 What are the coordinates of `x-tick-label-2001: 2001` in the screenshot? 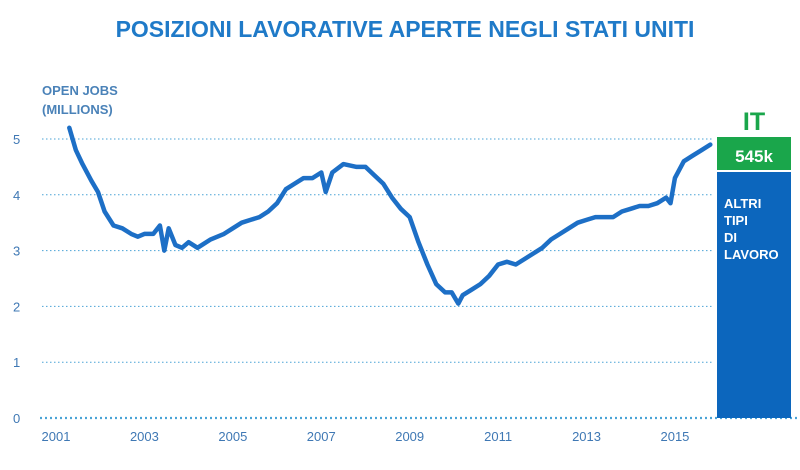 It's located at (56, 436).